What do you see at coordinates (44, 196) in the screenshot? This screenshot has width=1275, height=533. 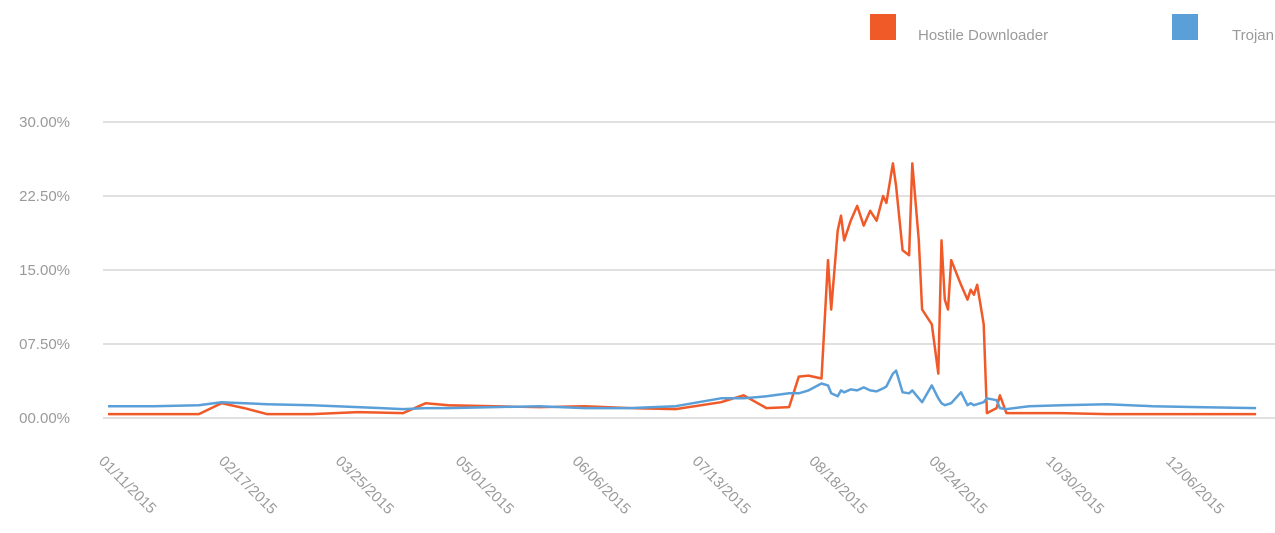 I see `y-tick-label: 22.50%` at bounding box center [44, 196].